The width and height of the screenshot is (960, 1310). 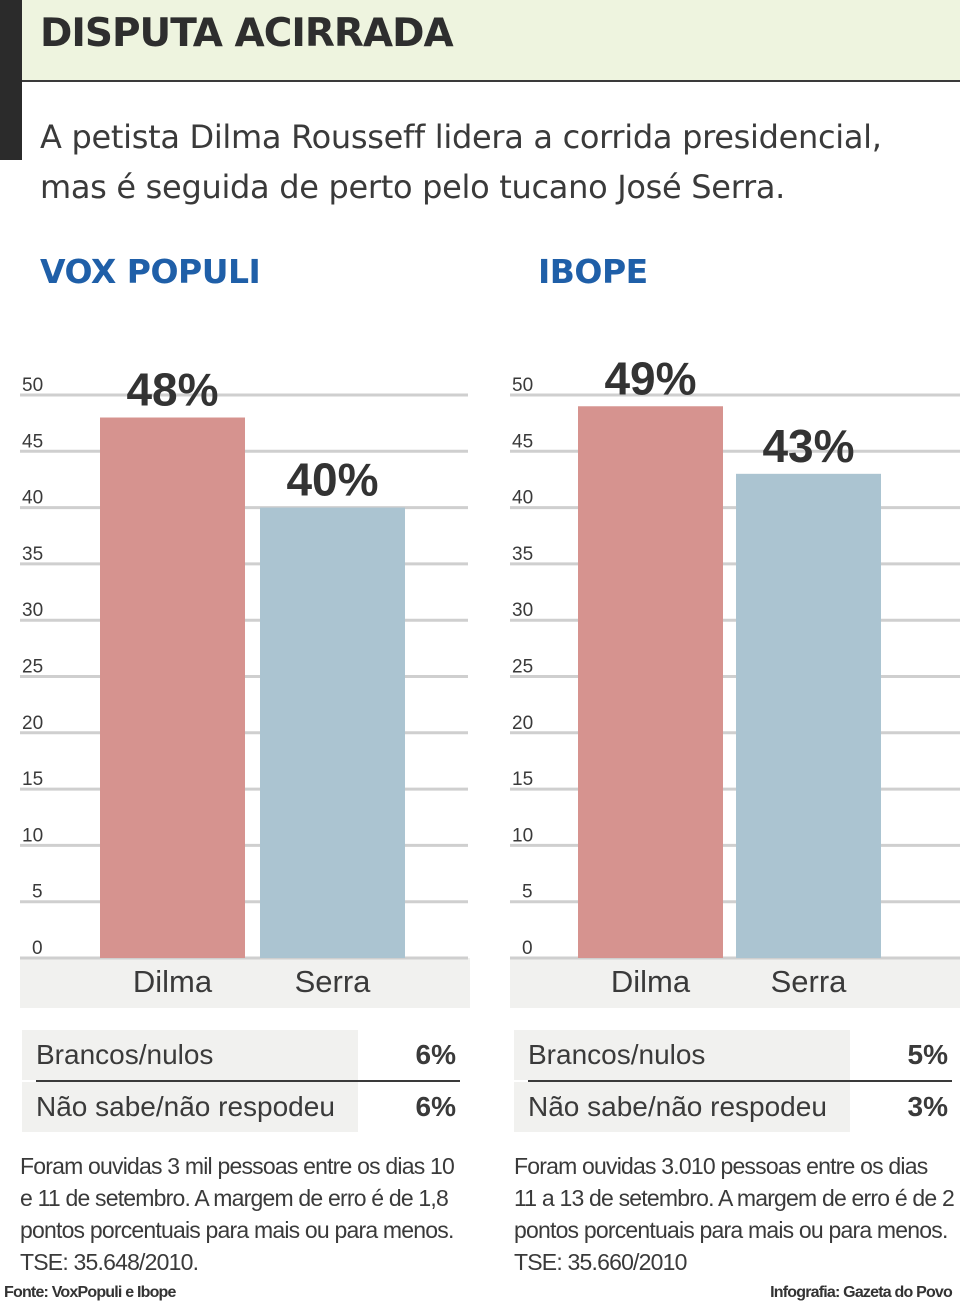 I want to click on stat-row-nao-sabe: Não sabe/não respodeu 3%, so click(x=734, y=1107).